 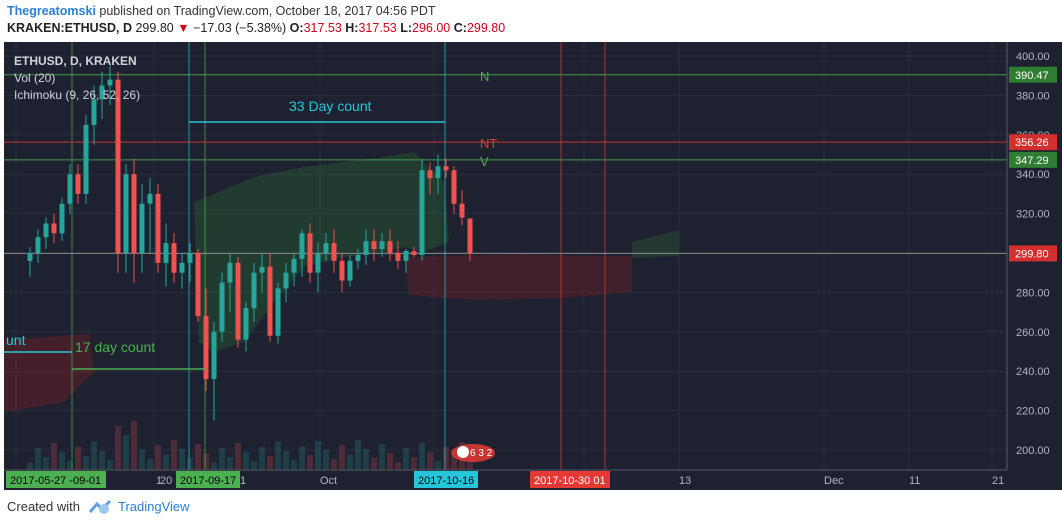 What do you see at coordinates (166, 481) in the screenshot?
I see `time-label: 20` at bounding box center [166, 481].